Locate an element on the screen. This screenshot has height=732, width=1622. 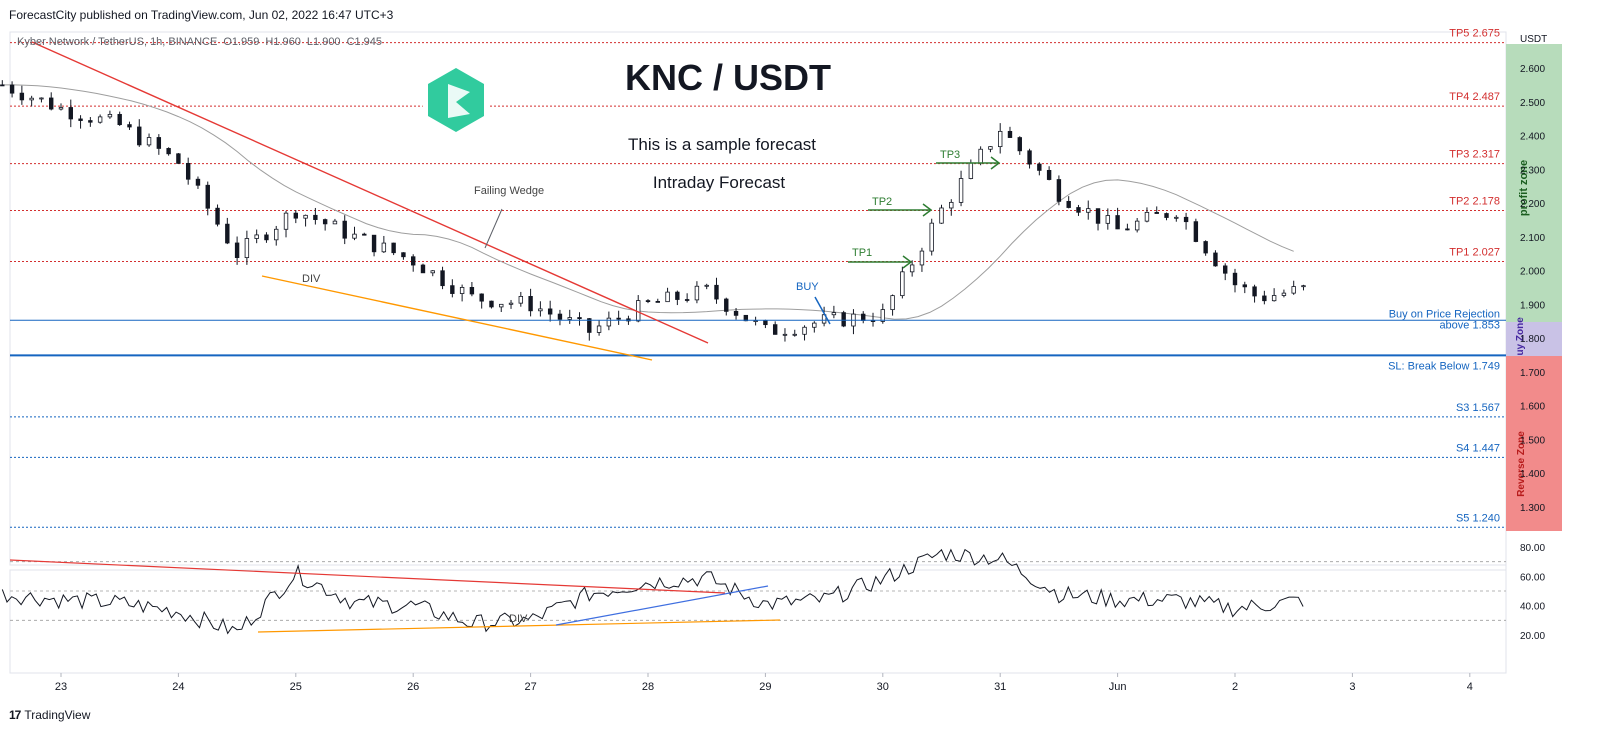
rsi-pane is located at coordinates (758, 621).